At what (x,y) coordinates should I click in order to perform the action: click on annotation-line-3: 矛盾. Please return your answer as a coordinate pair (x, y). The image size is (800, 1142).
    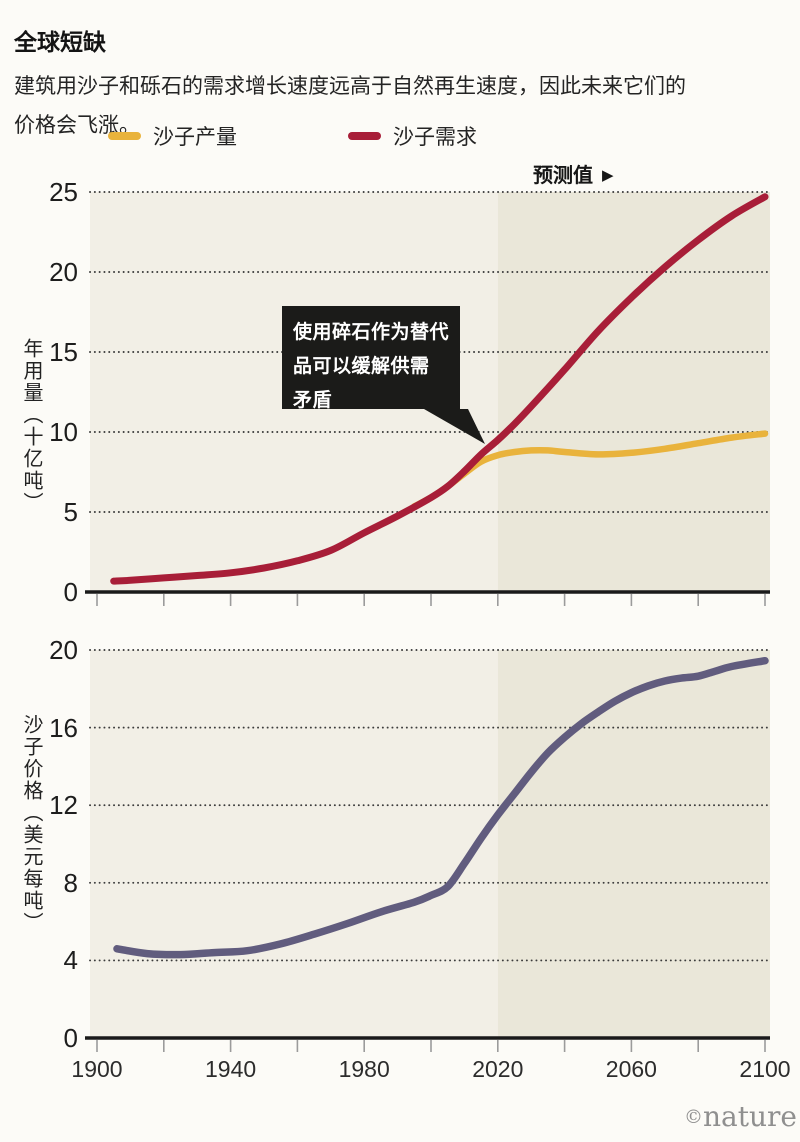
    Looking at the image, I should click on (313, 400).